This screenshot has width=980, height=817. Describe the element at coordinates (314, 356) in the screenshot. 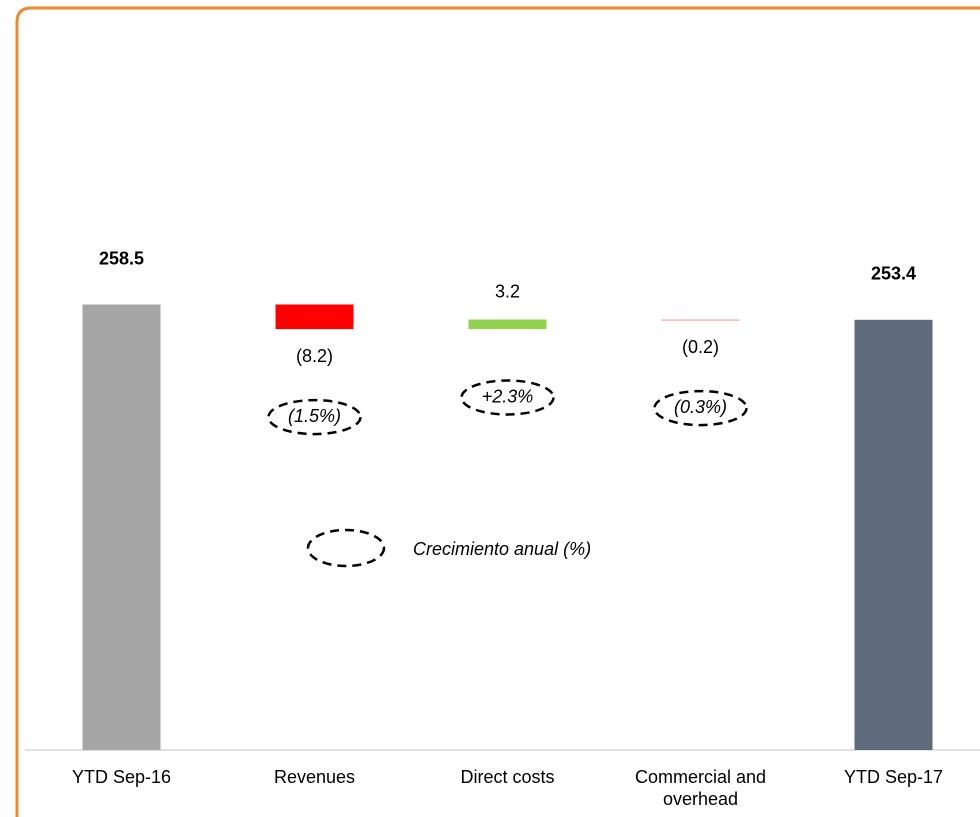

I see `value-label: (8.2)` at that location.